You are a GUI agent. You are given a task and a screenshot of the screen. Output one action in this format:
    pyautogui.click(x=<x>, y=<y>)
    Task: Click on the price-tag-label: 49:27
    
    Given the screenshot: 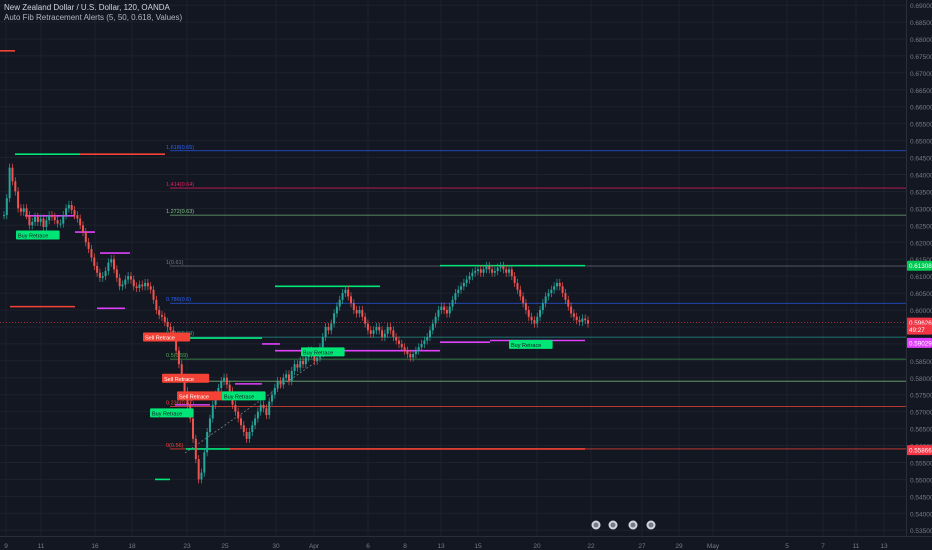 What is the action you would take?
    pyautogui.click(x=917, y=330)
    